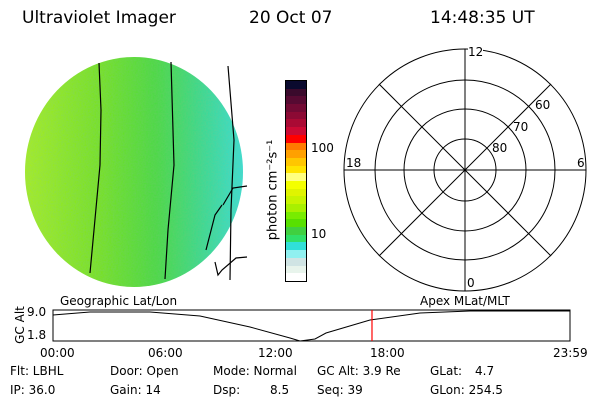 Image resolution: width=600 pixels, height=400 pixels. I want to click on y-tick-9: 9.0, so click(37, 312).